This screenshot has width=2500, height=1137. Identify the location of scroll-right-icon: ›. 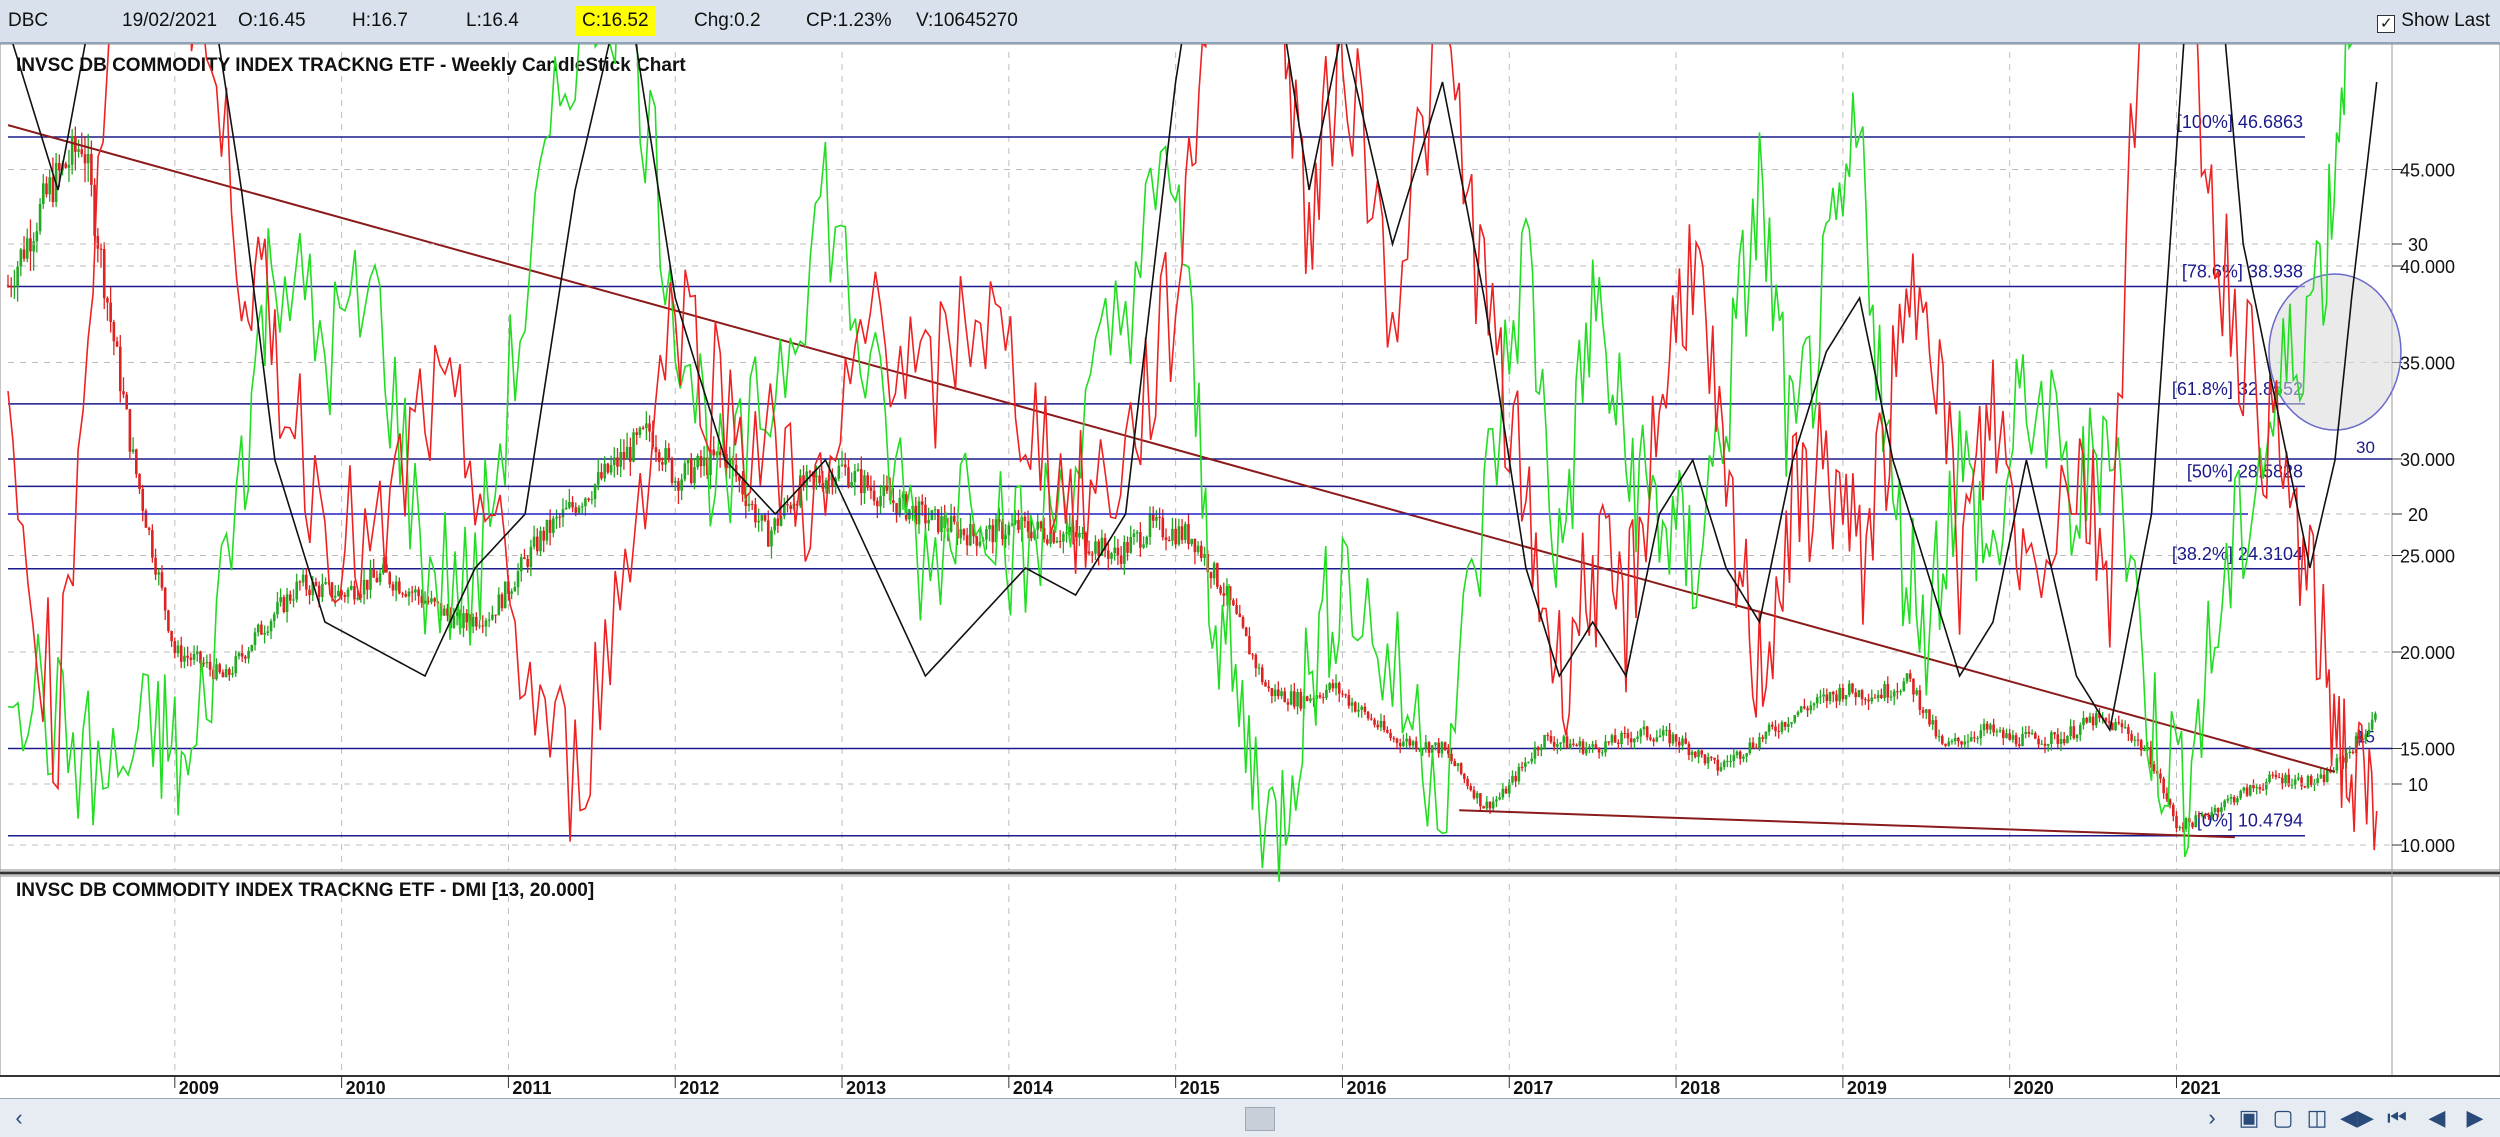
(2212, 1117).